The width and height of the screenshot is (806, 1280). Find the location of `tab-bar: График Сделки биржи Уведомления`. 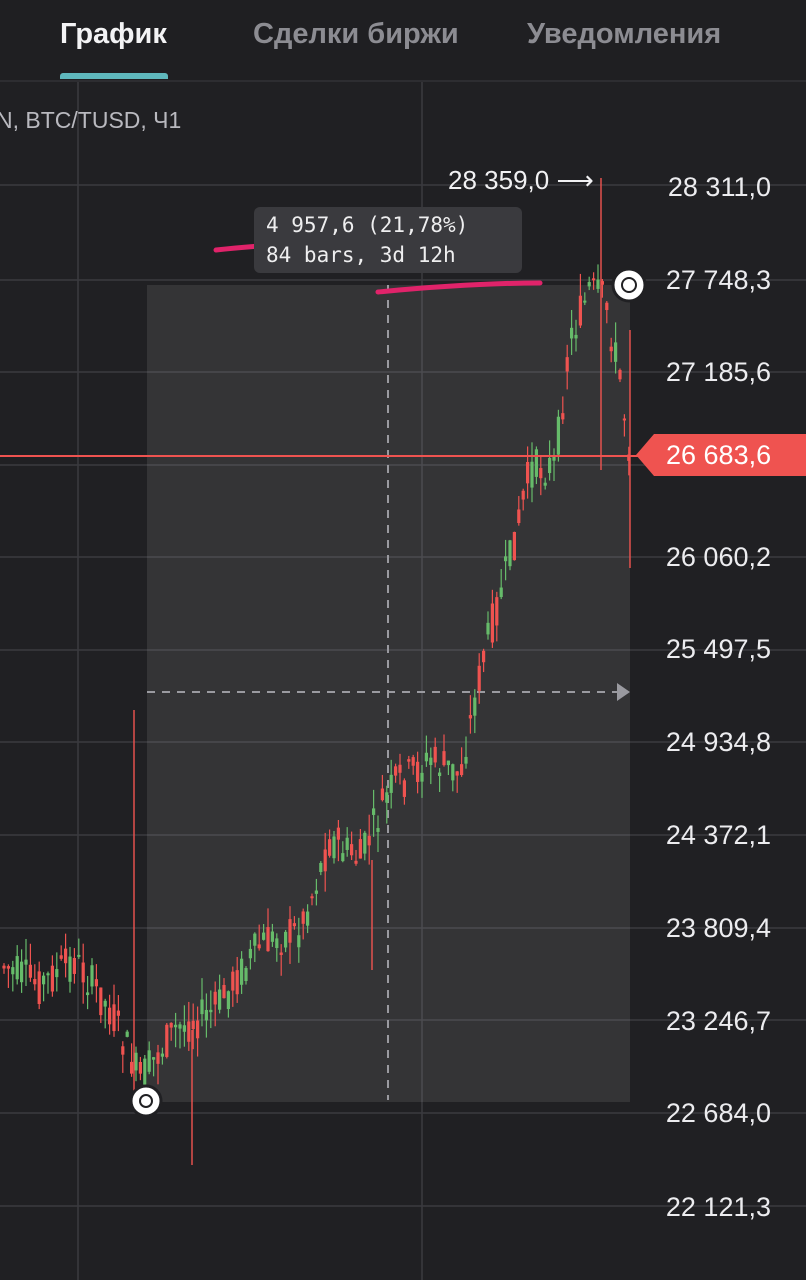

tab-bar: График Сделки биржи Уведомления is located at coordinates (403, 41).